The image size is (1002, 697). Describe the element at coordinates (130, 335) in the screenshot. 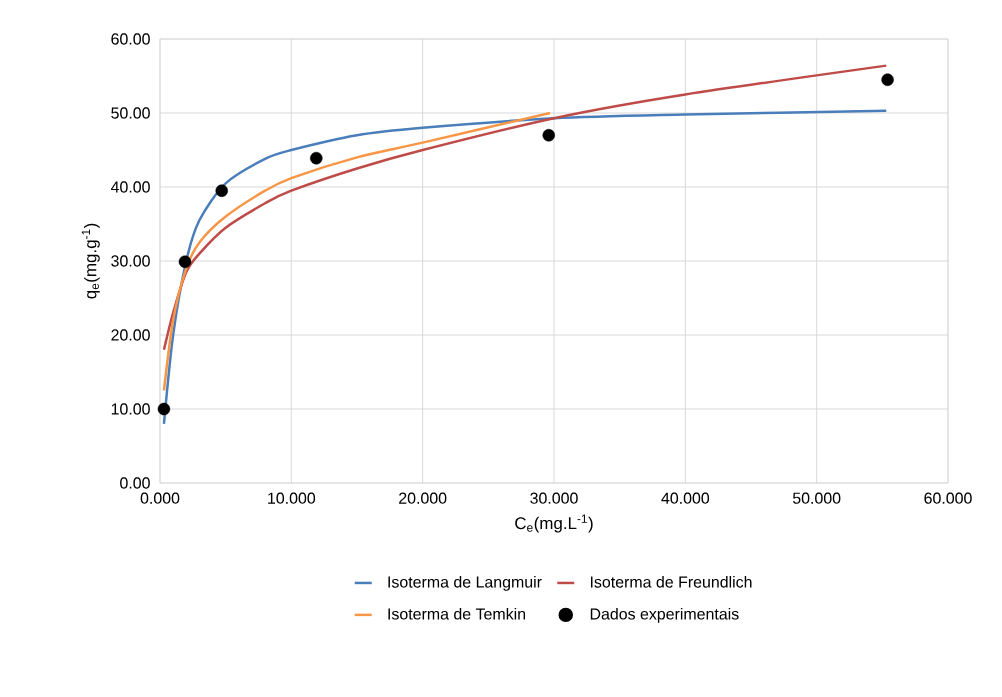

I see `y-tick-label: 20.00` at that location.